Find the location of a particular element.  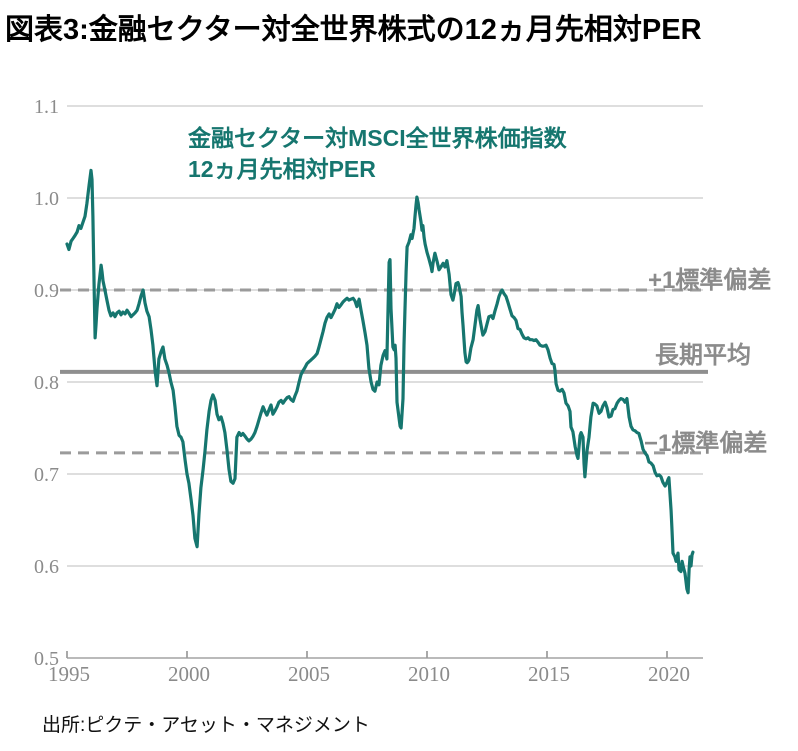

y-axis-tick-label: 1.0 is located at coordinates (46, 199).